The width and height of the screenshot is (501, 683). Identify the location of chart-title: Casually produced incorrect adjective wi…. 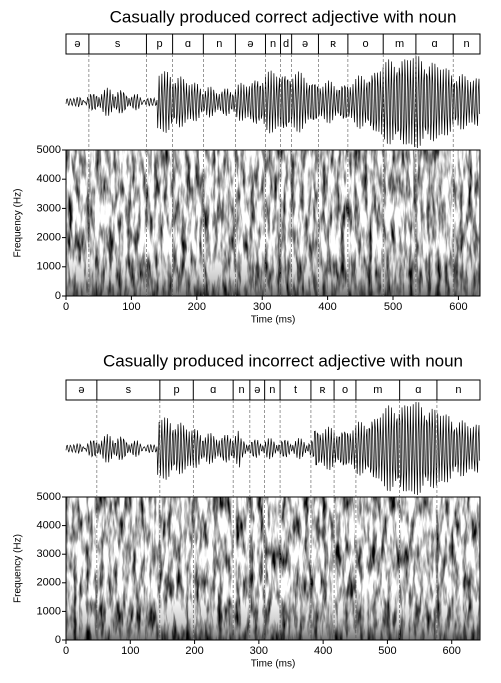
(283, 360).